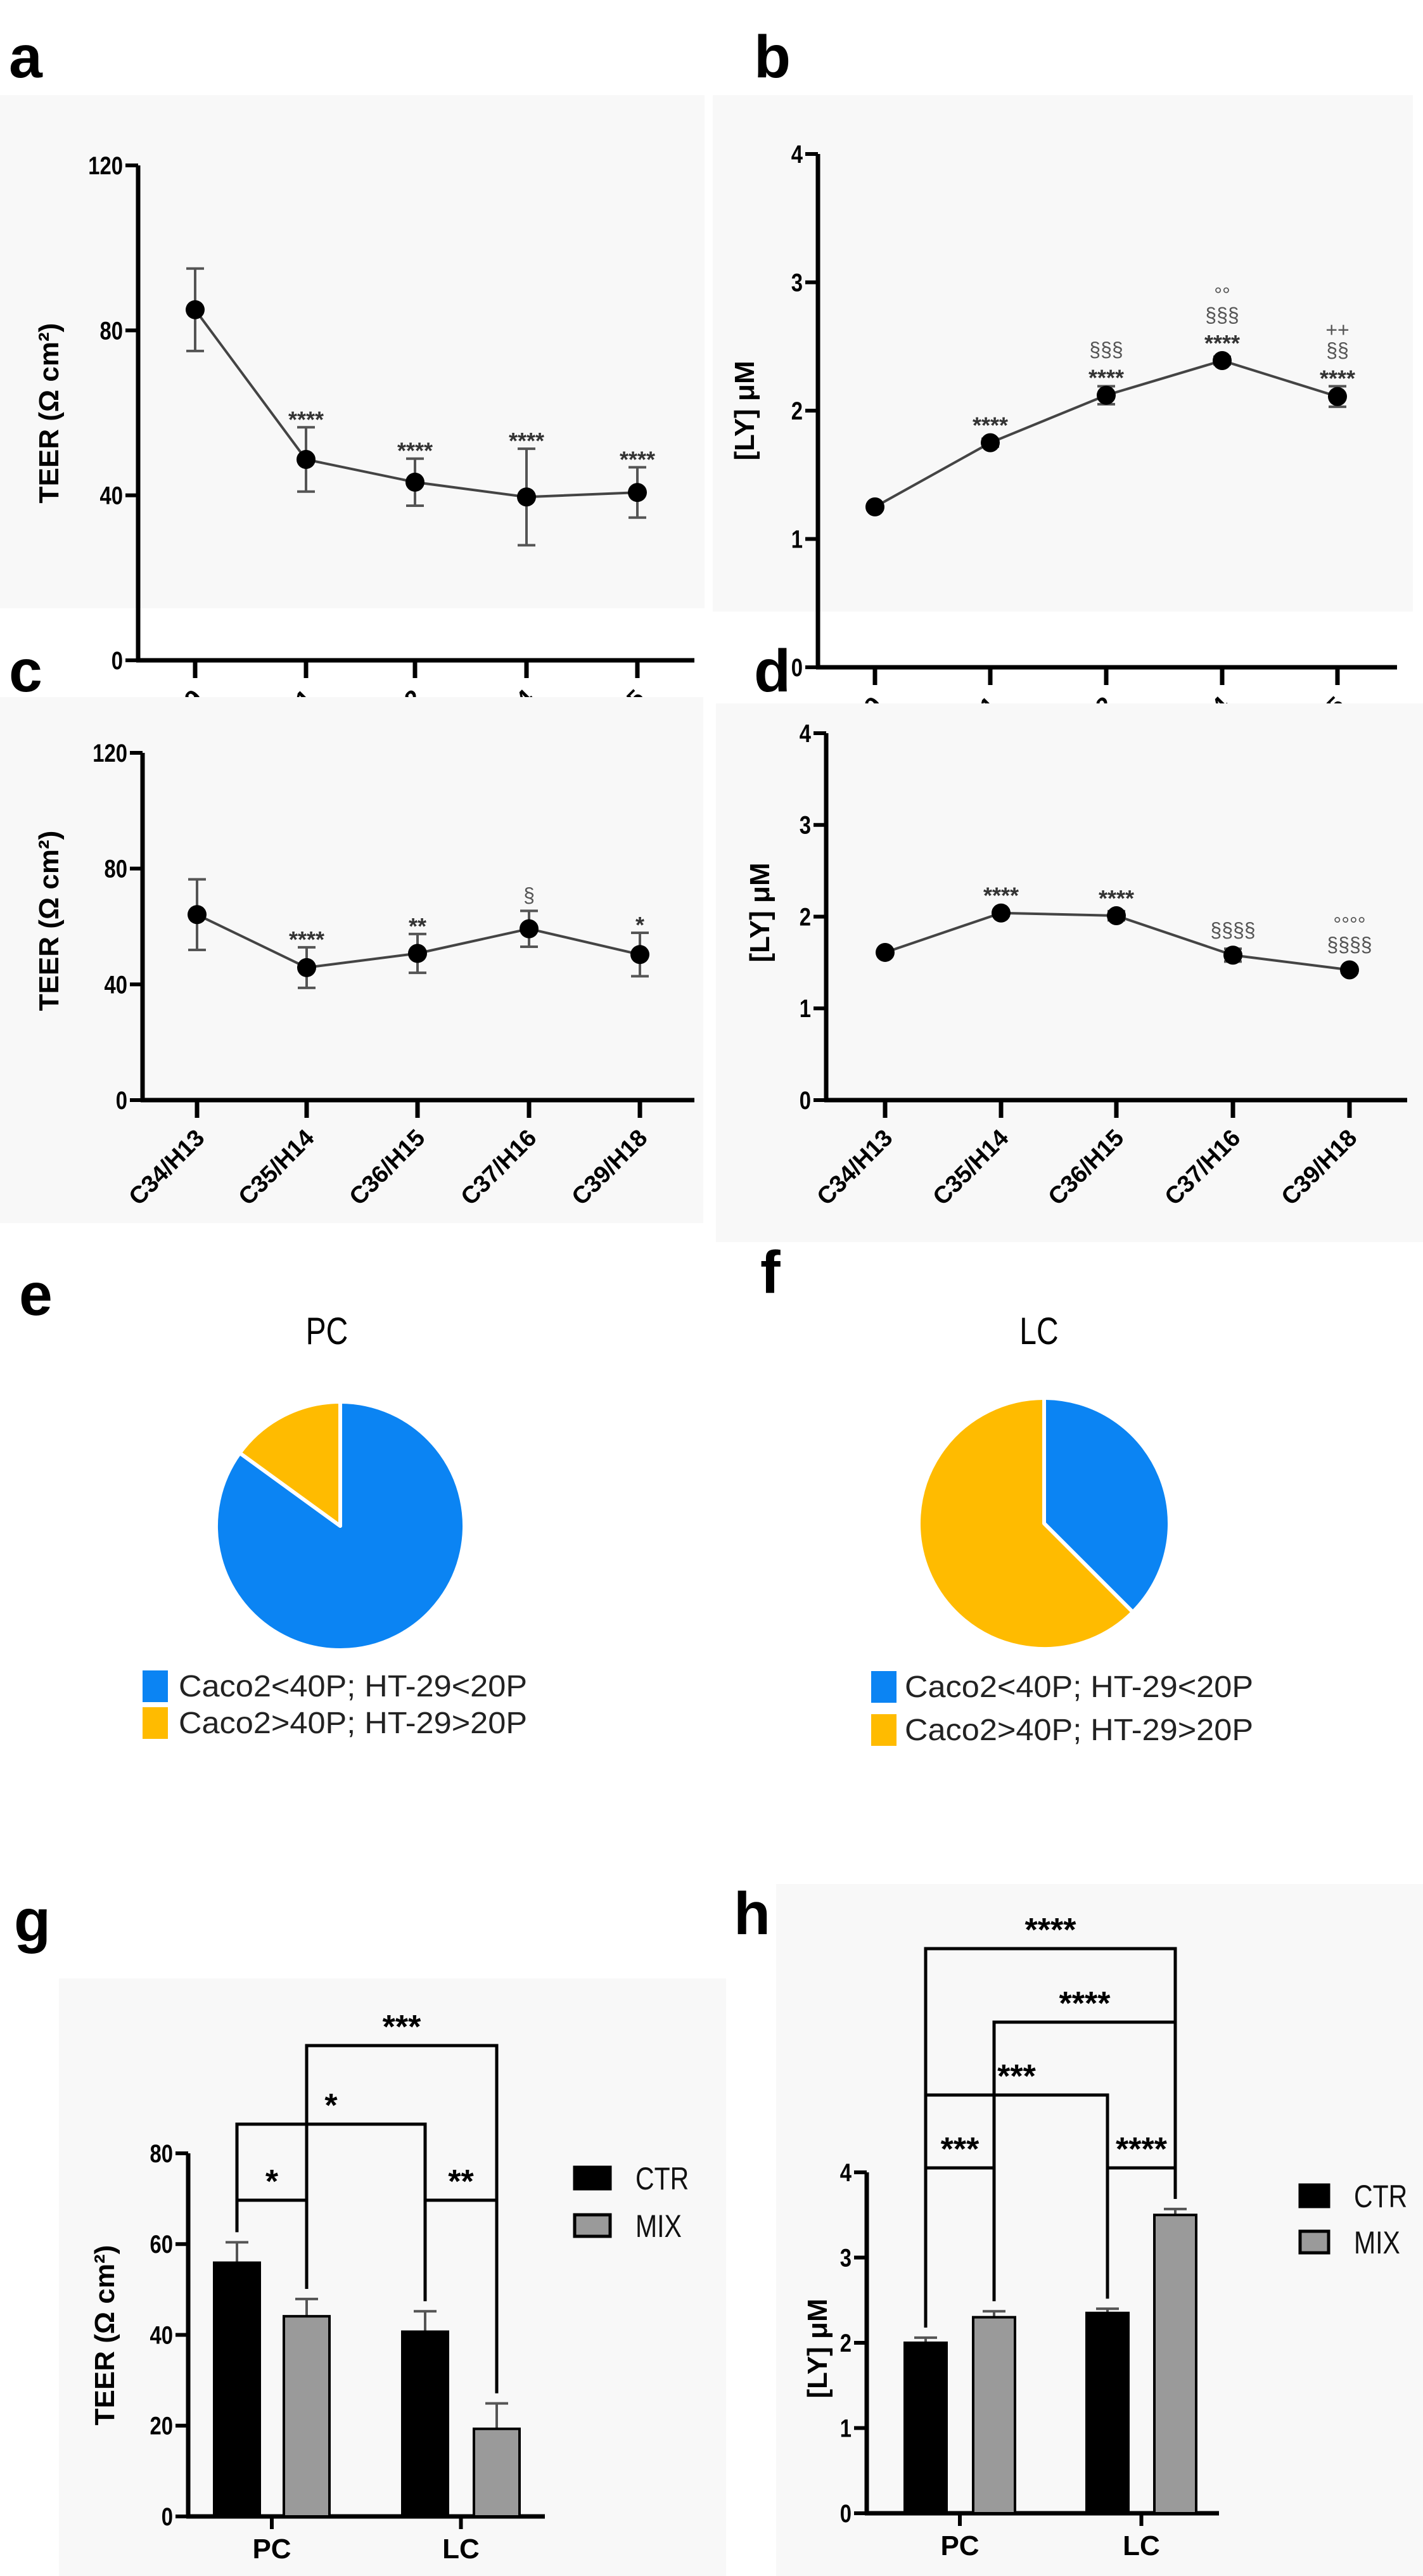  Describe the element at coordinates (752, 1913) in the screenshot. I see `panel-label-h: h` at that location.